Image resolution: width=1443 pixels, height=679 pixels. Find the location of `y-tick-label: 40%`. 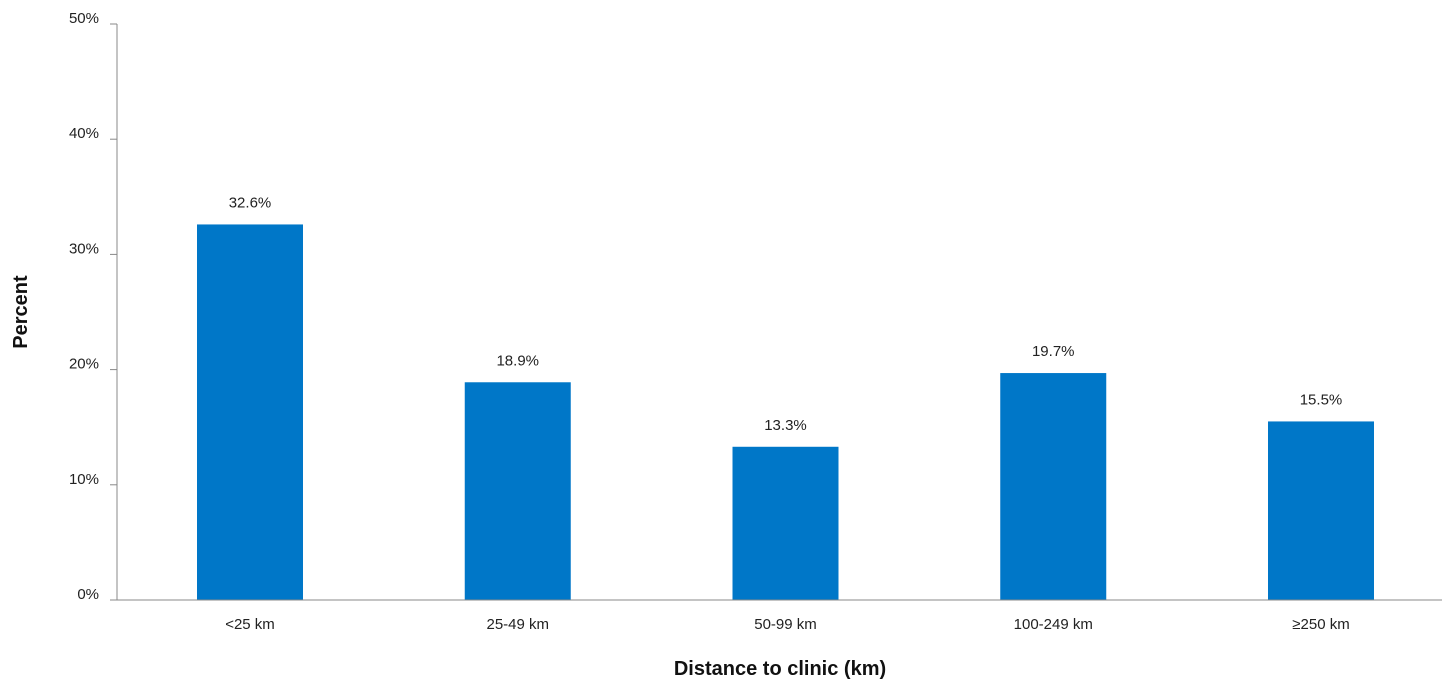

y-tick-label: 40% is located at coordinates (84, 133).